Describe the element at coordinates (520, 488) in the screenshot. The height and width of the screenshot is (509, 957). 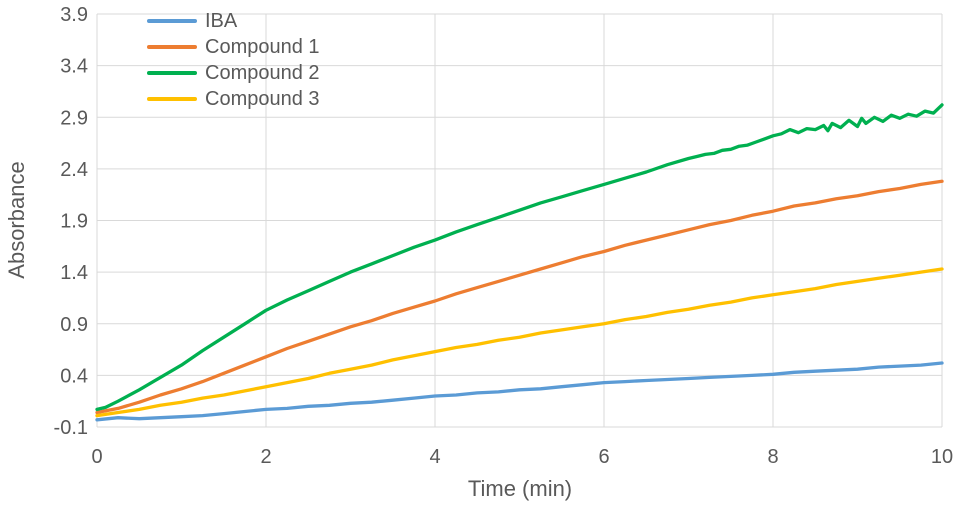
I see `x-axis-title: Time (min)` at that location.